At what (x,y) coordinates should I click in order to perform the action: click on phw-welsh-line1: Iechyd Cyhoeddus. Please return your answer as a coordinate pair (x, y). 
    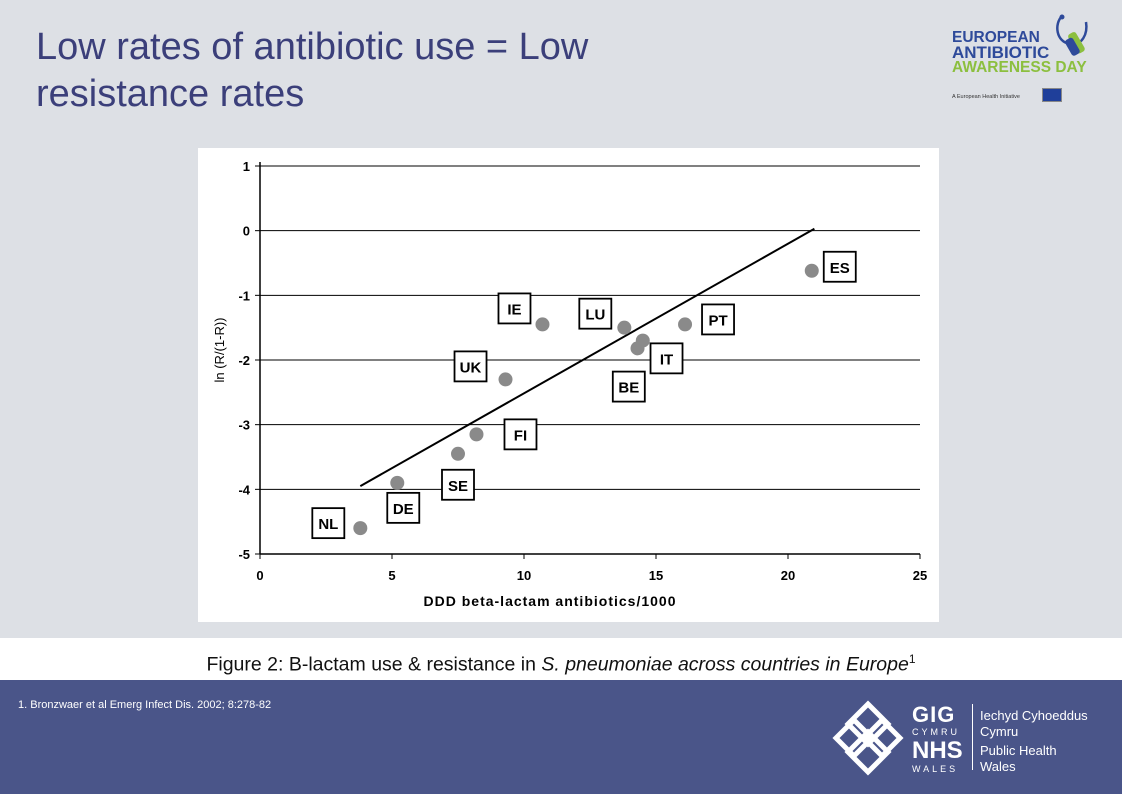
    Looking at the image, I should click on (1034, 715).